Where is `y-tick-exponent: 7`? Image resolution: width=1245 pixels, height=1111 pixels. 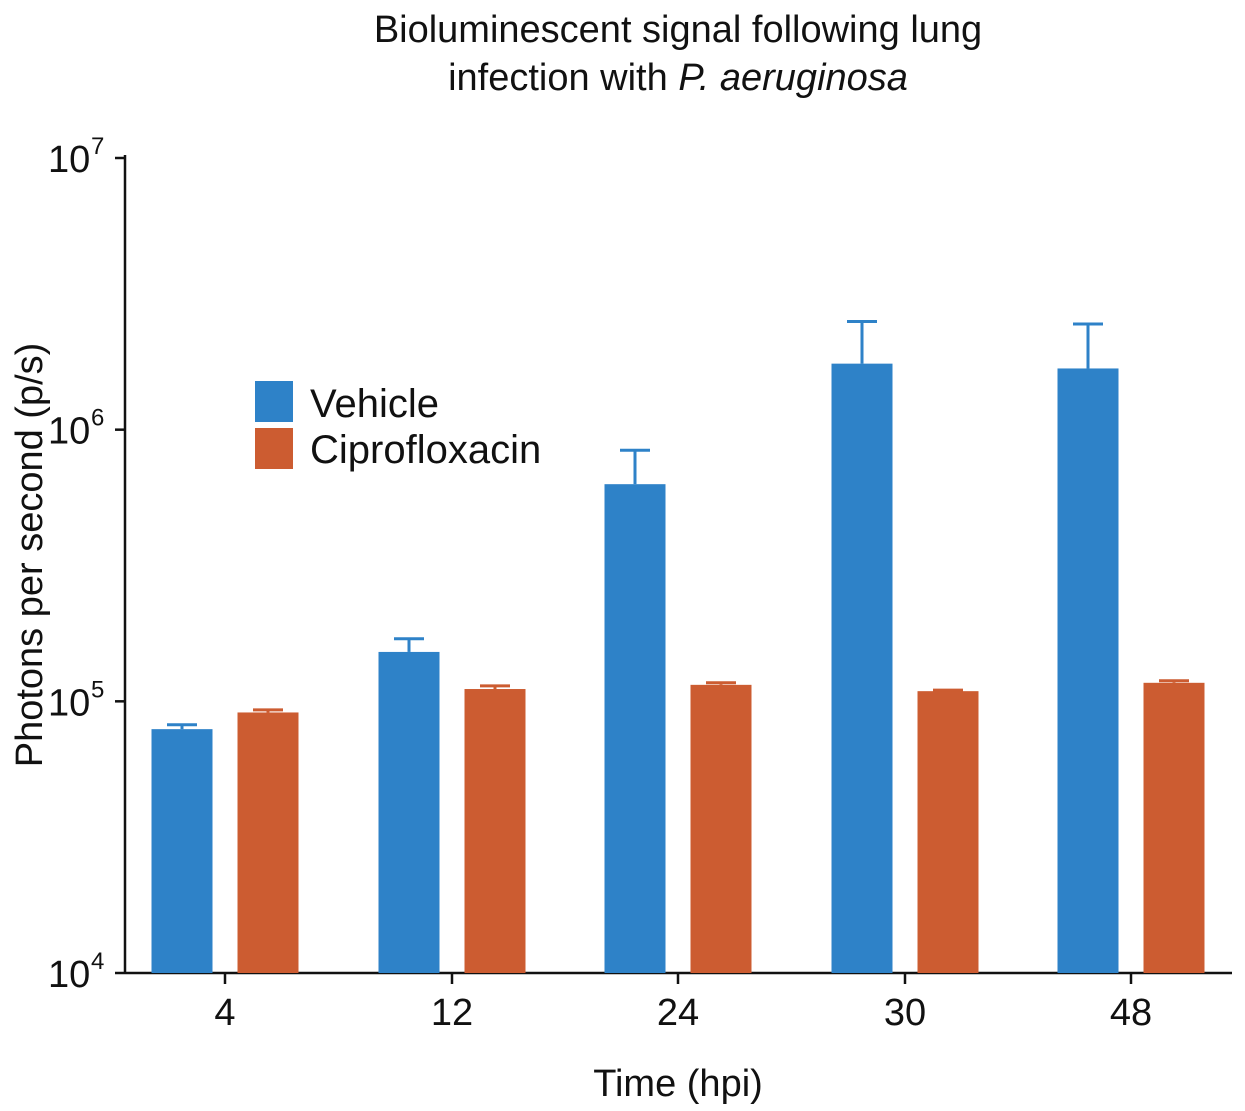
y-tick-exponent: 7 is located at coordinates (97, 146).